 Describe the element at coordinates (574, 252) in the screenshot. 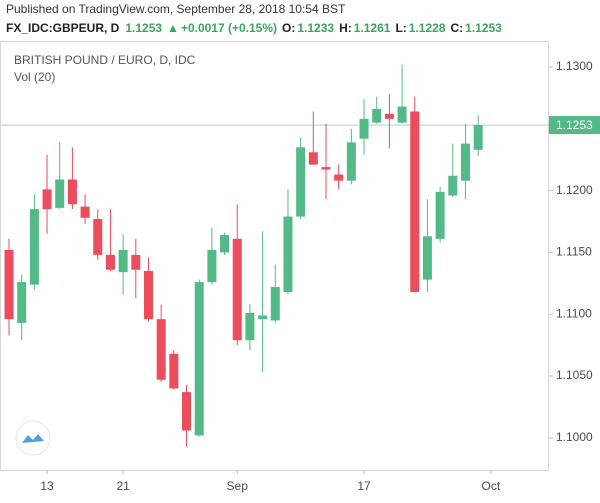

I see `y-tick-label: 1.1150` at that location.